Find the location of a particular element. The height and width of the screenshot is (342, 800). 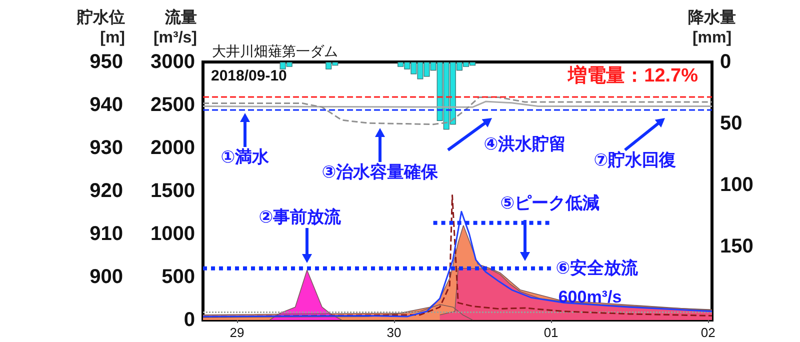

y2-tick-label: 930 is located at coordinates (106, 148).